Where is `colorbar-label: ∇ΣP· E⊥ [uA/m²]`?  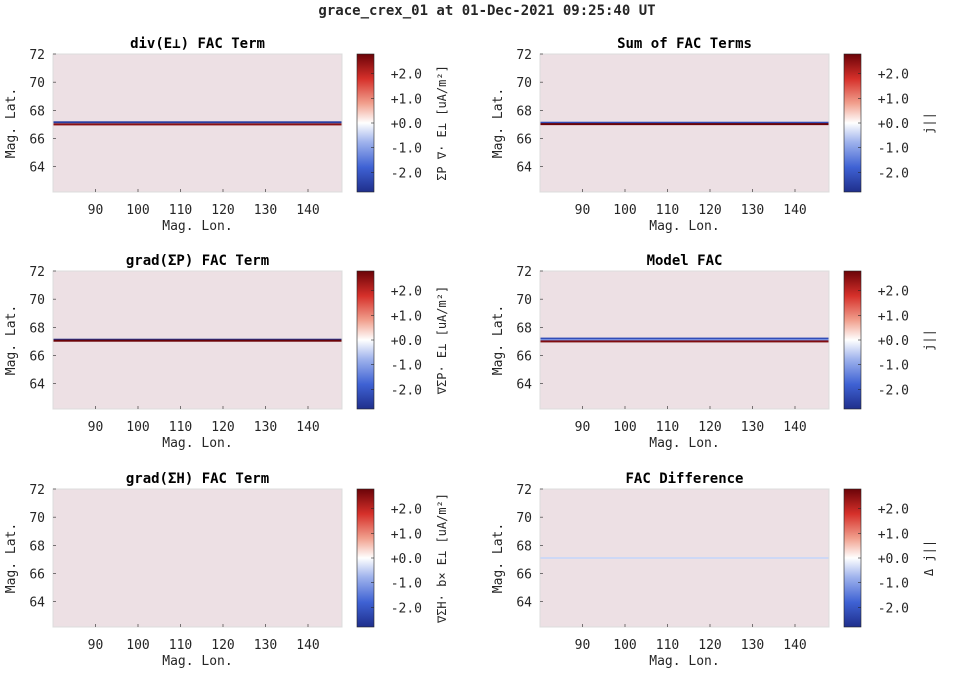
colorbar-label: ∇ΣP· E⊥ [uA/m²] is located at coordinates (442, 340).